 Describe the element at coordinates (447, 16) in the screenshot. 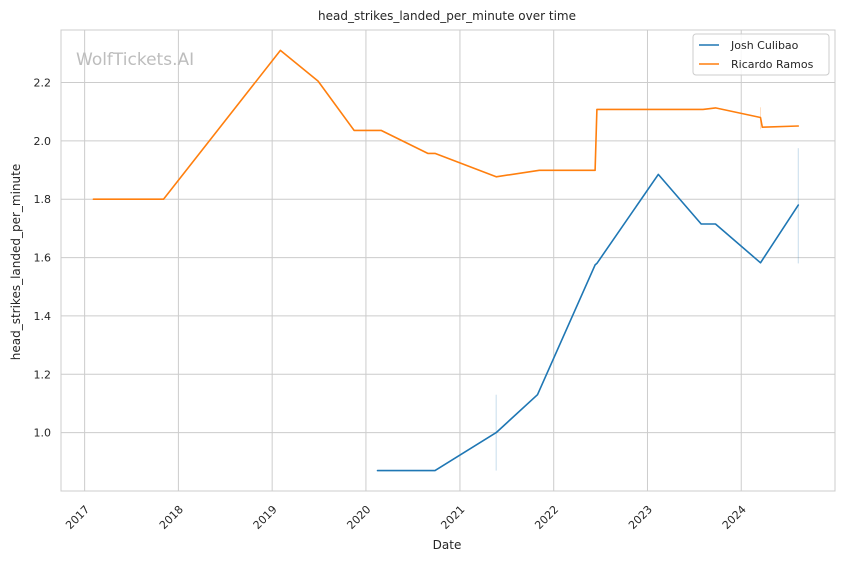

I see `chart-title: head_strikes_landed_per_minute over time` at that location.